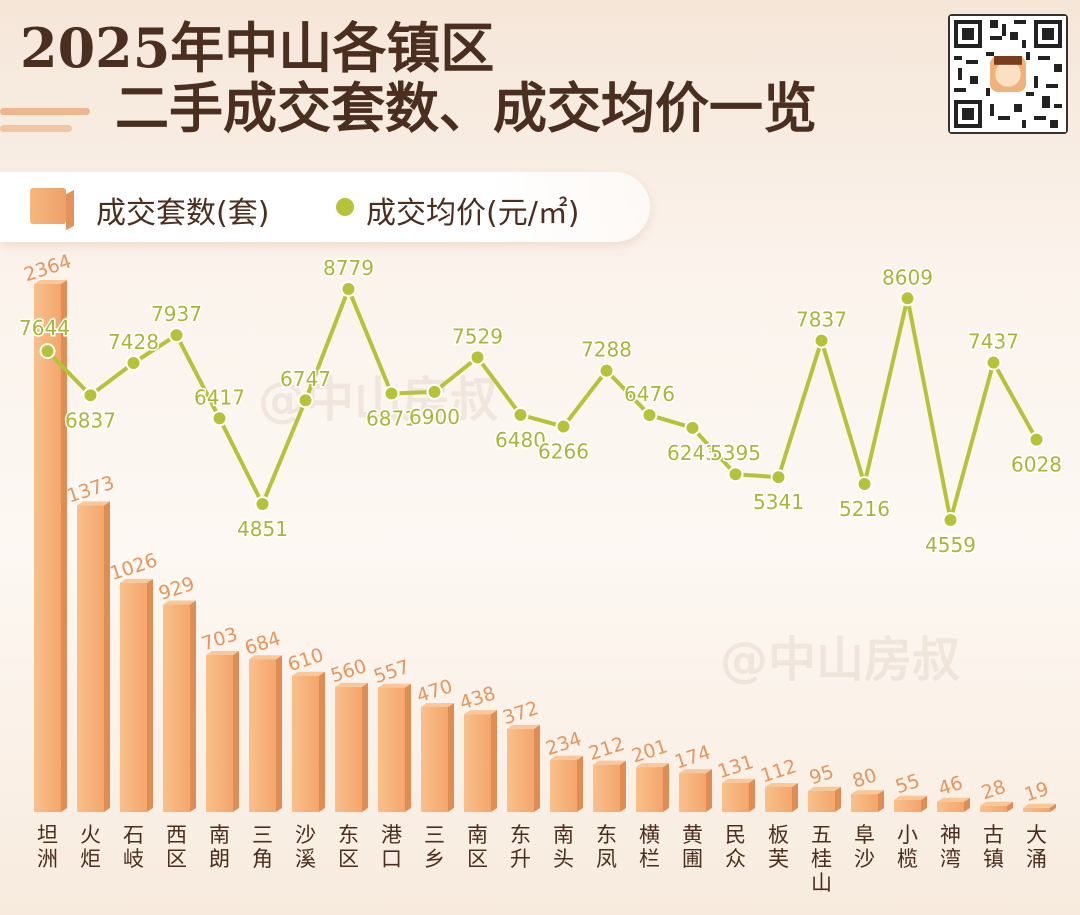  What do you see at coordinates (735, 847) in the screenshot?
I see `category-label: 民众` at bounding box center [735, 847].